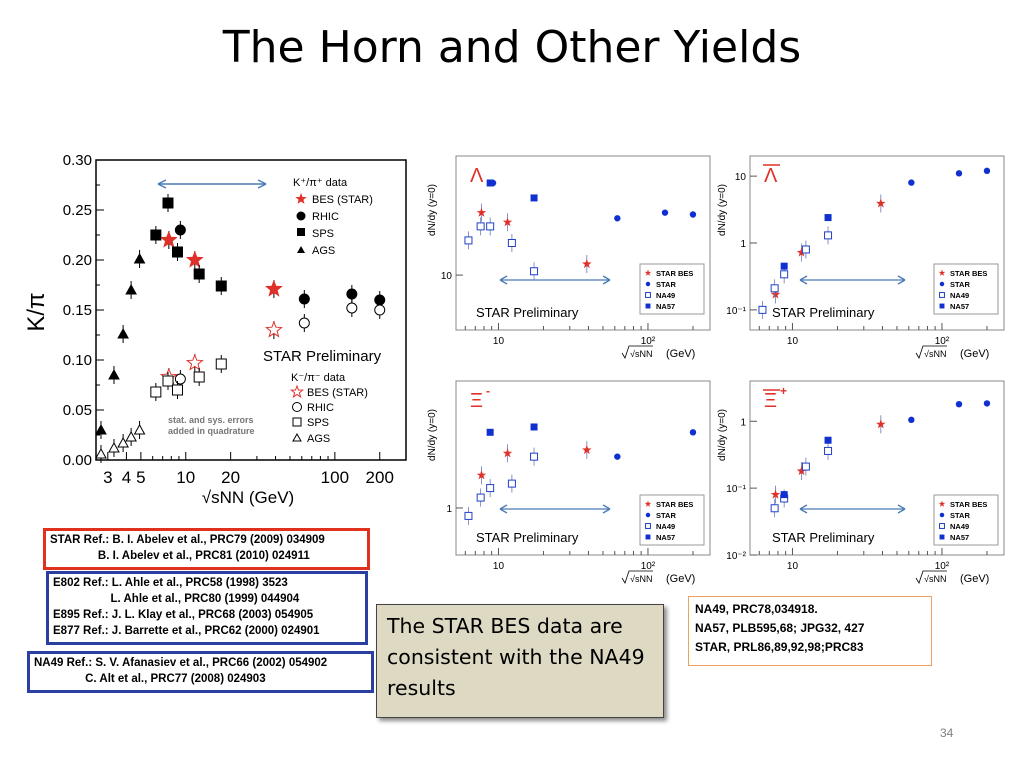  I want to click on legend-neg-star-icon, so click(297, 391).